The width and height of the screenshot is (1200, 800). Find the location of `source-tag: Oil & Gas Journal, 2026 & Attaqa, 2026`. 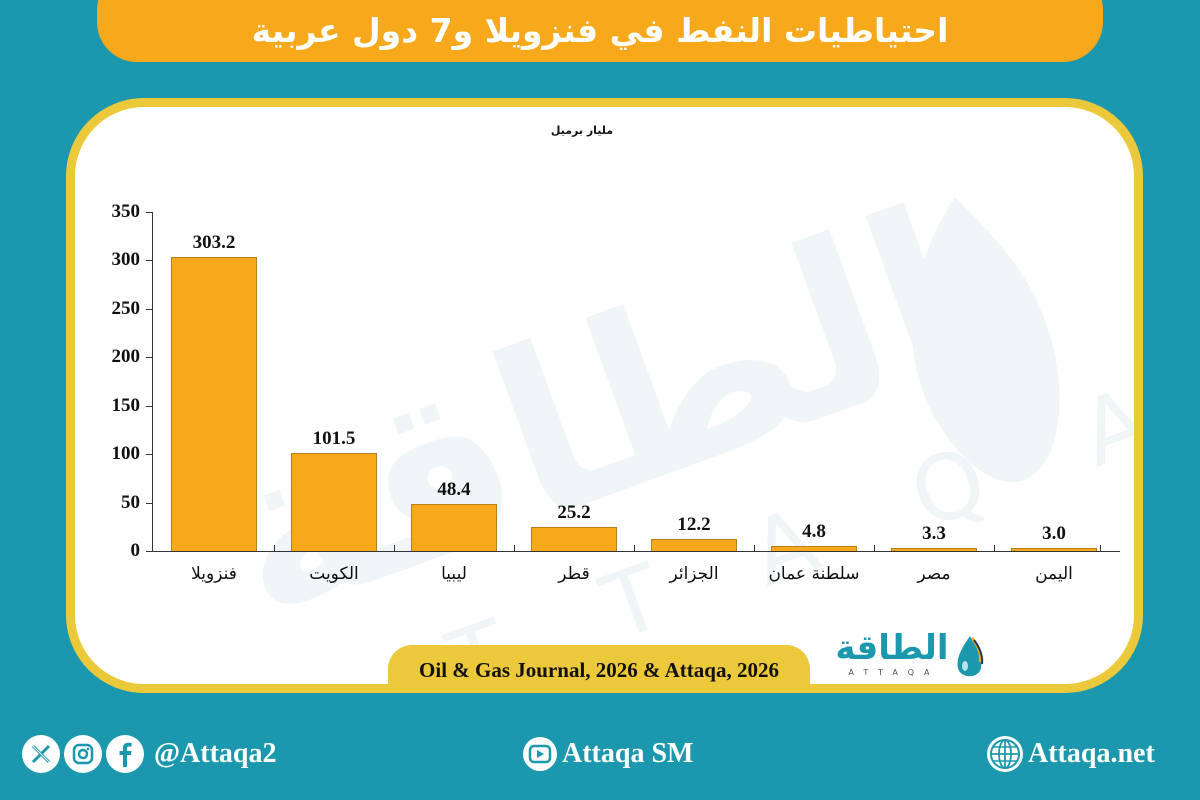

source-tag: Oil & Gas Journal, 2026 & Attaqa, 2026 is located at coordinates (599, 669).